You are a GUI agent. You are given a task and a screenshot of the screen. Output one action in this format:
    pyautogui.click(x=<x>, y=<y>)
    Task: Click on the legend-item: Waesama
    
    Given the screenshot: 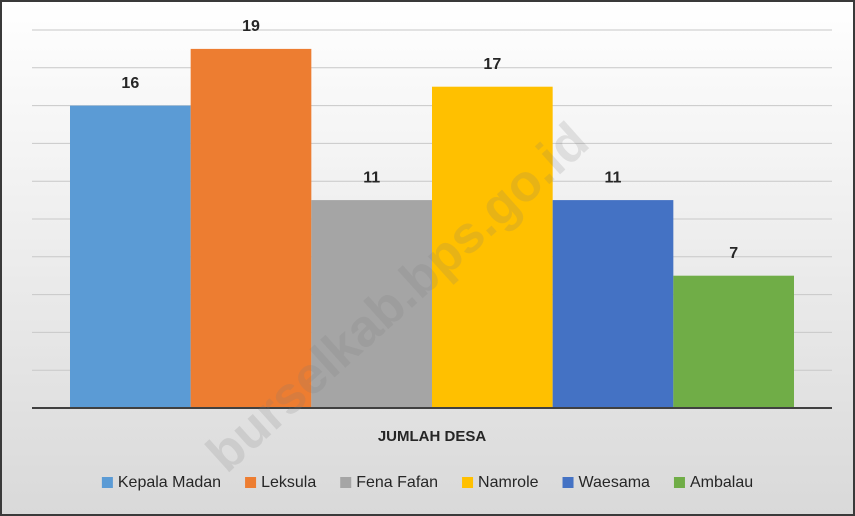 What is the action you would take?
    pyautogui.click(x=606, y=482)
    